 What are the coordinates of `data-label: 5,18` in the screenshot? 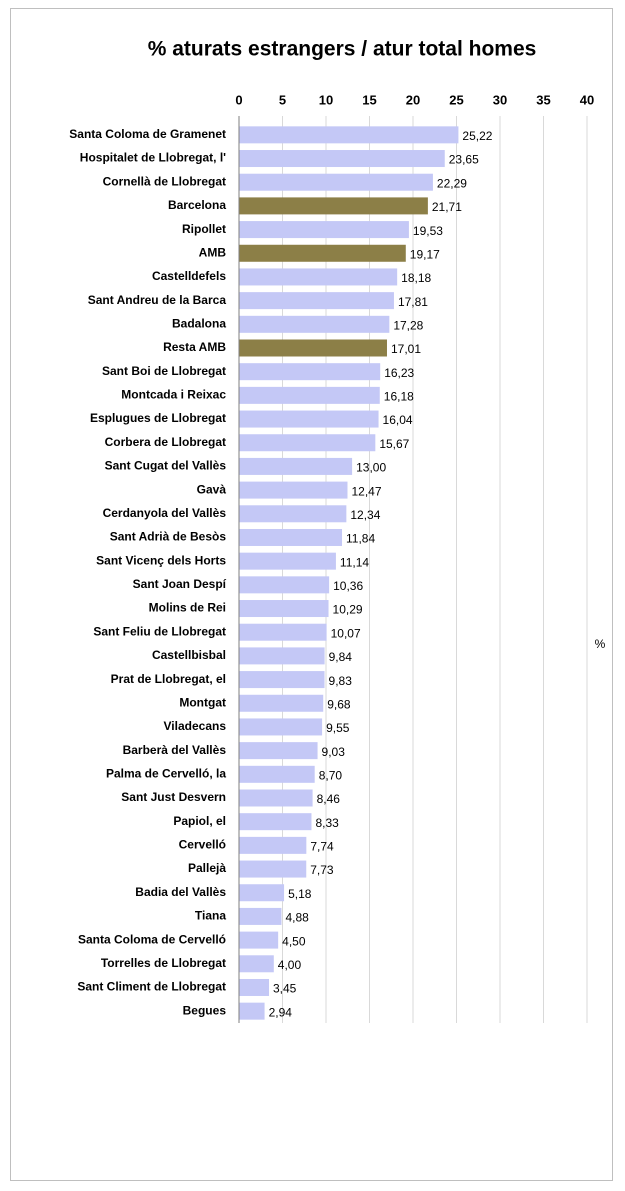 It's located at (300, 894).